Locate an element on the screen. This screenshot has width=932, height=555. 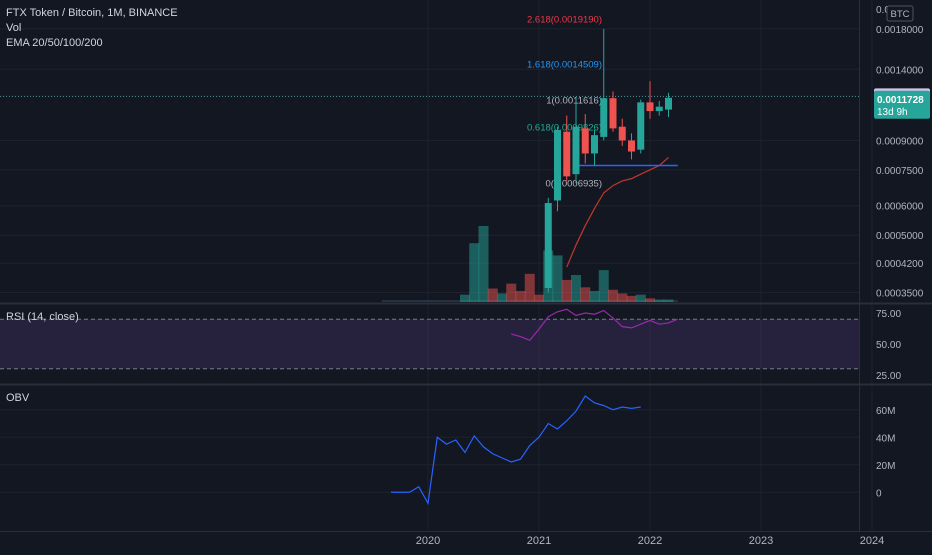
rsi-line is located at coordinates (594, 325).